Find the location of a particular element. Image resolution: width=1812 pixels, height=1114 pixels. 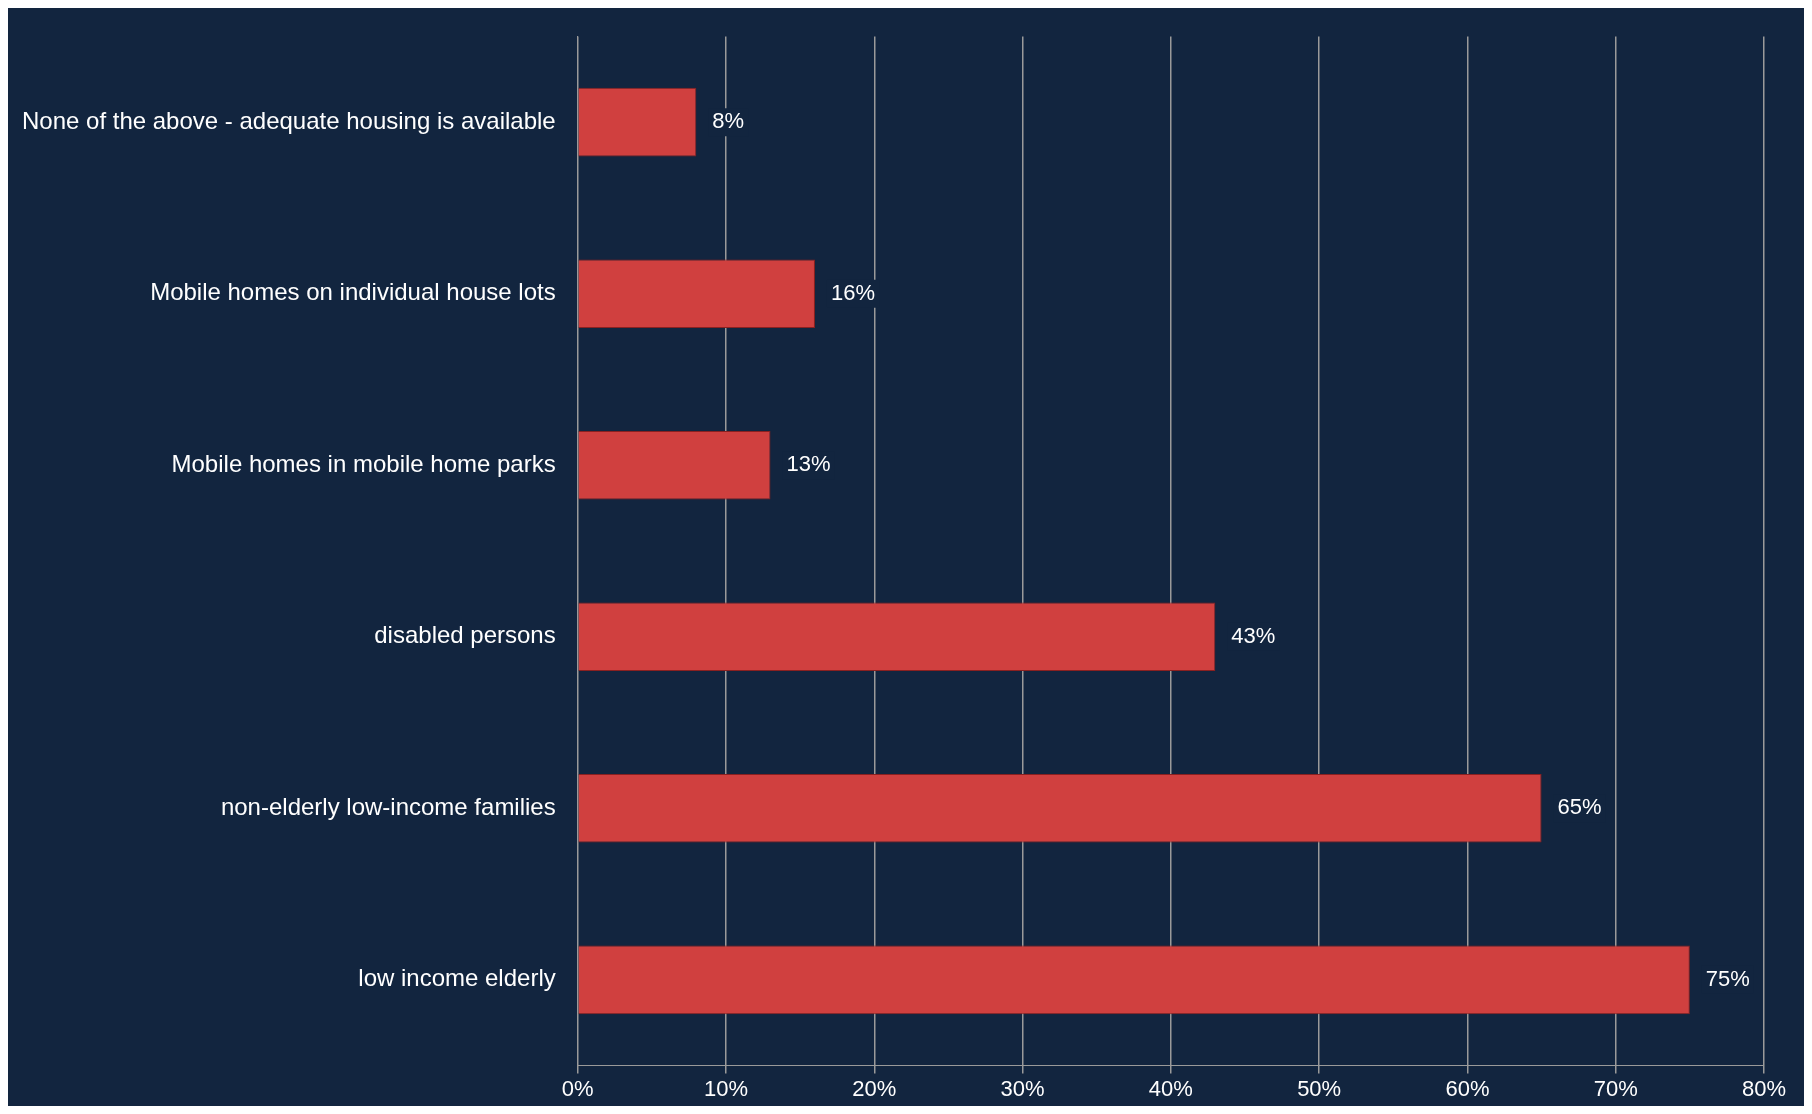

x-tick-label: 50% is located at coordinates (1319, 1088).